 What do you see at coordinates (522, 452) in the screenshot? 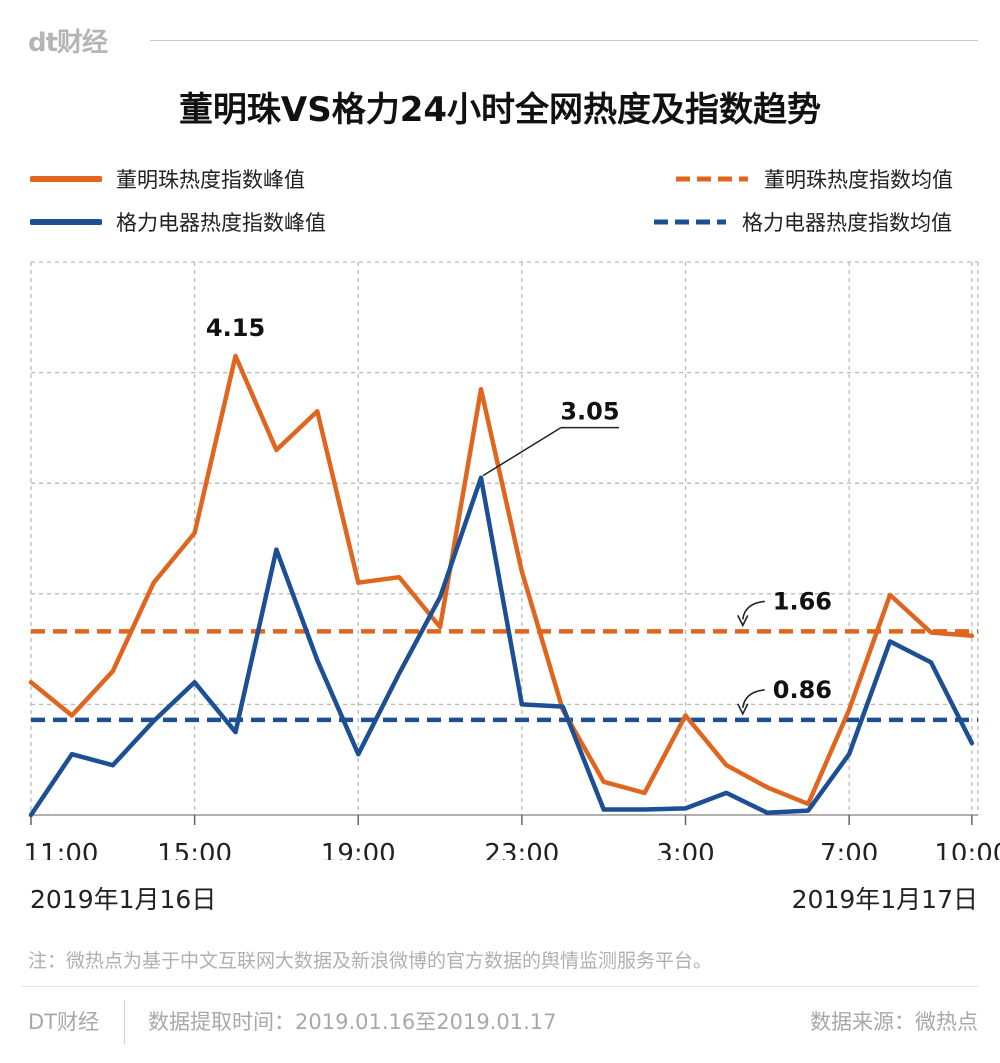
I see `peak-leader-line` at bounding box center [522, 452].